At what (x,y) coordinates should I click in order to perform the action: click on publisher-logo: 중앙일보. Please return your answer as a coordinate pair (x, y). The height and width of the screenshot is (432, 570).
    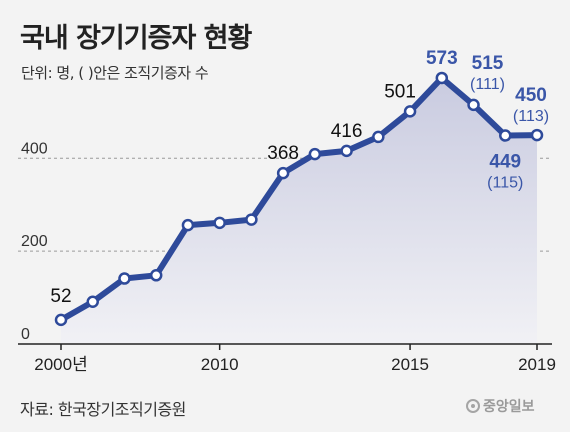
    Looking at the image, I should click on (500, 406).